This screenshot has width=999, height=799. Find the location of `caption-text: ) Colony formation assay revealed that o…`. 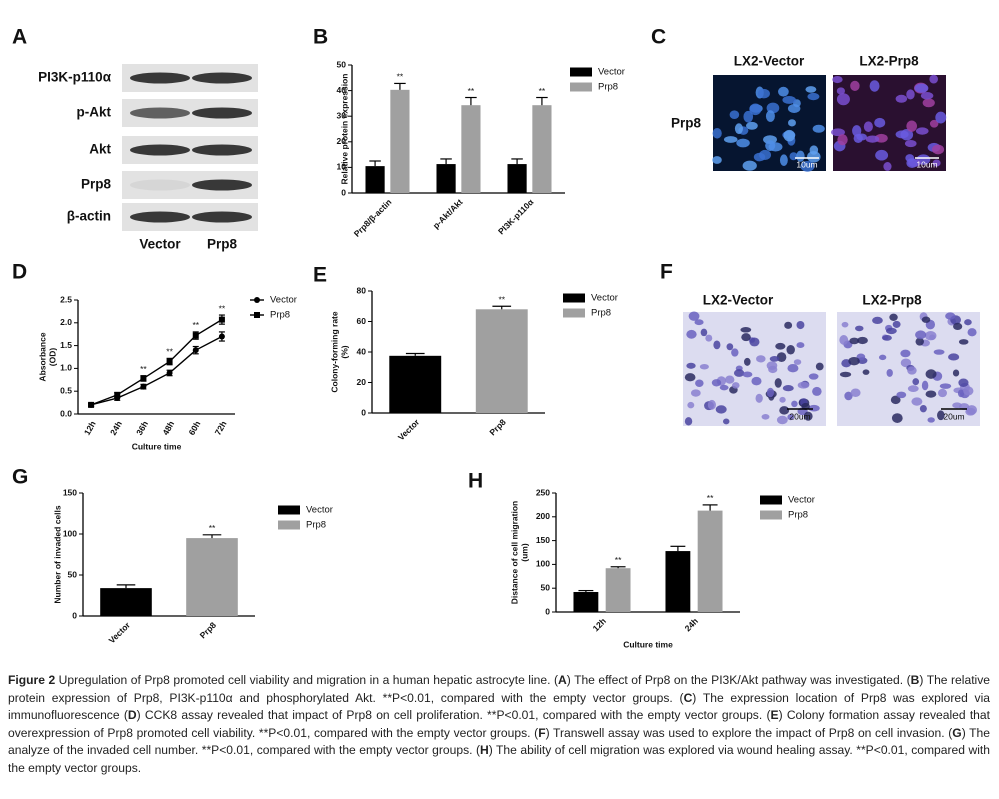

caption-text: ) Colony formation assay revealed that o… is located at coordinates (499, 724).